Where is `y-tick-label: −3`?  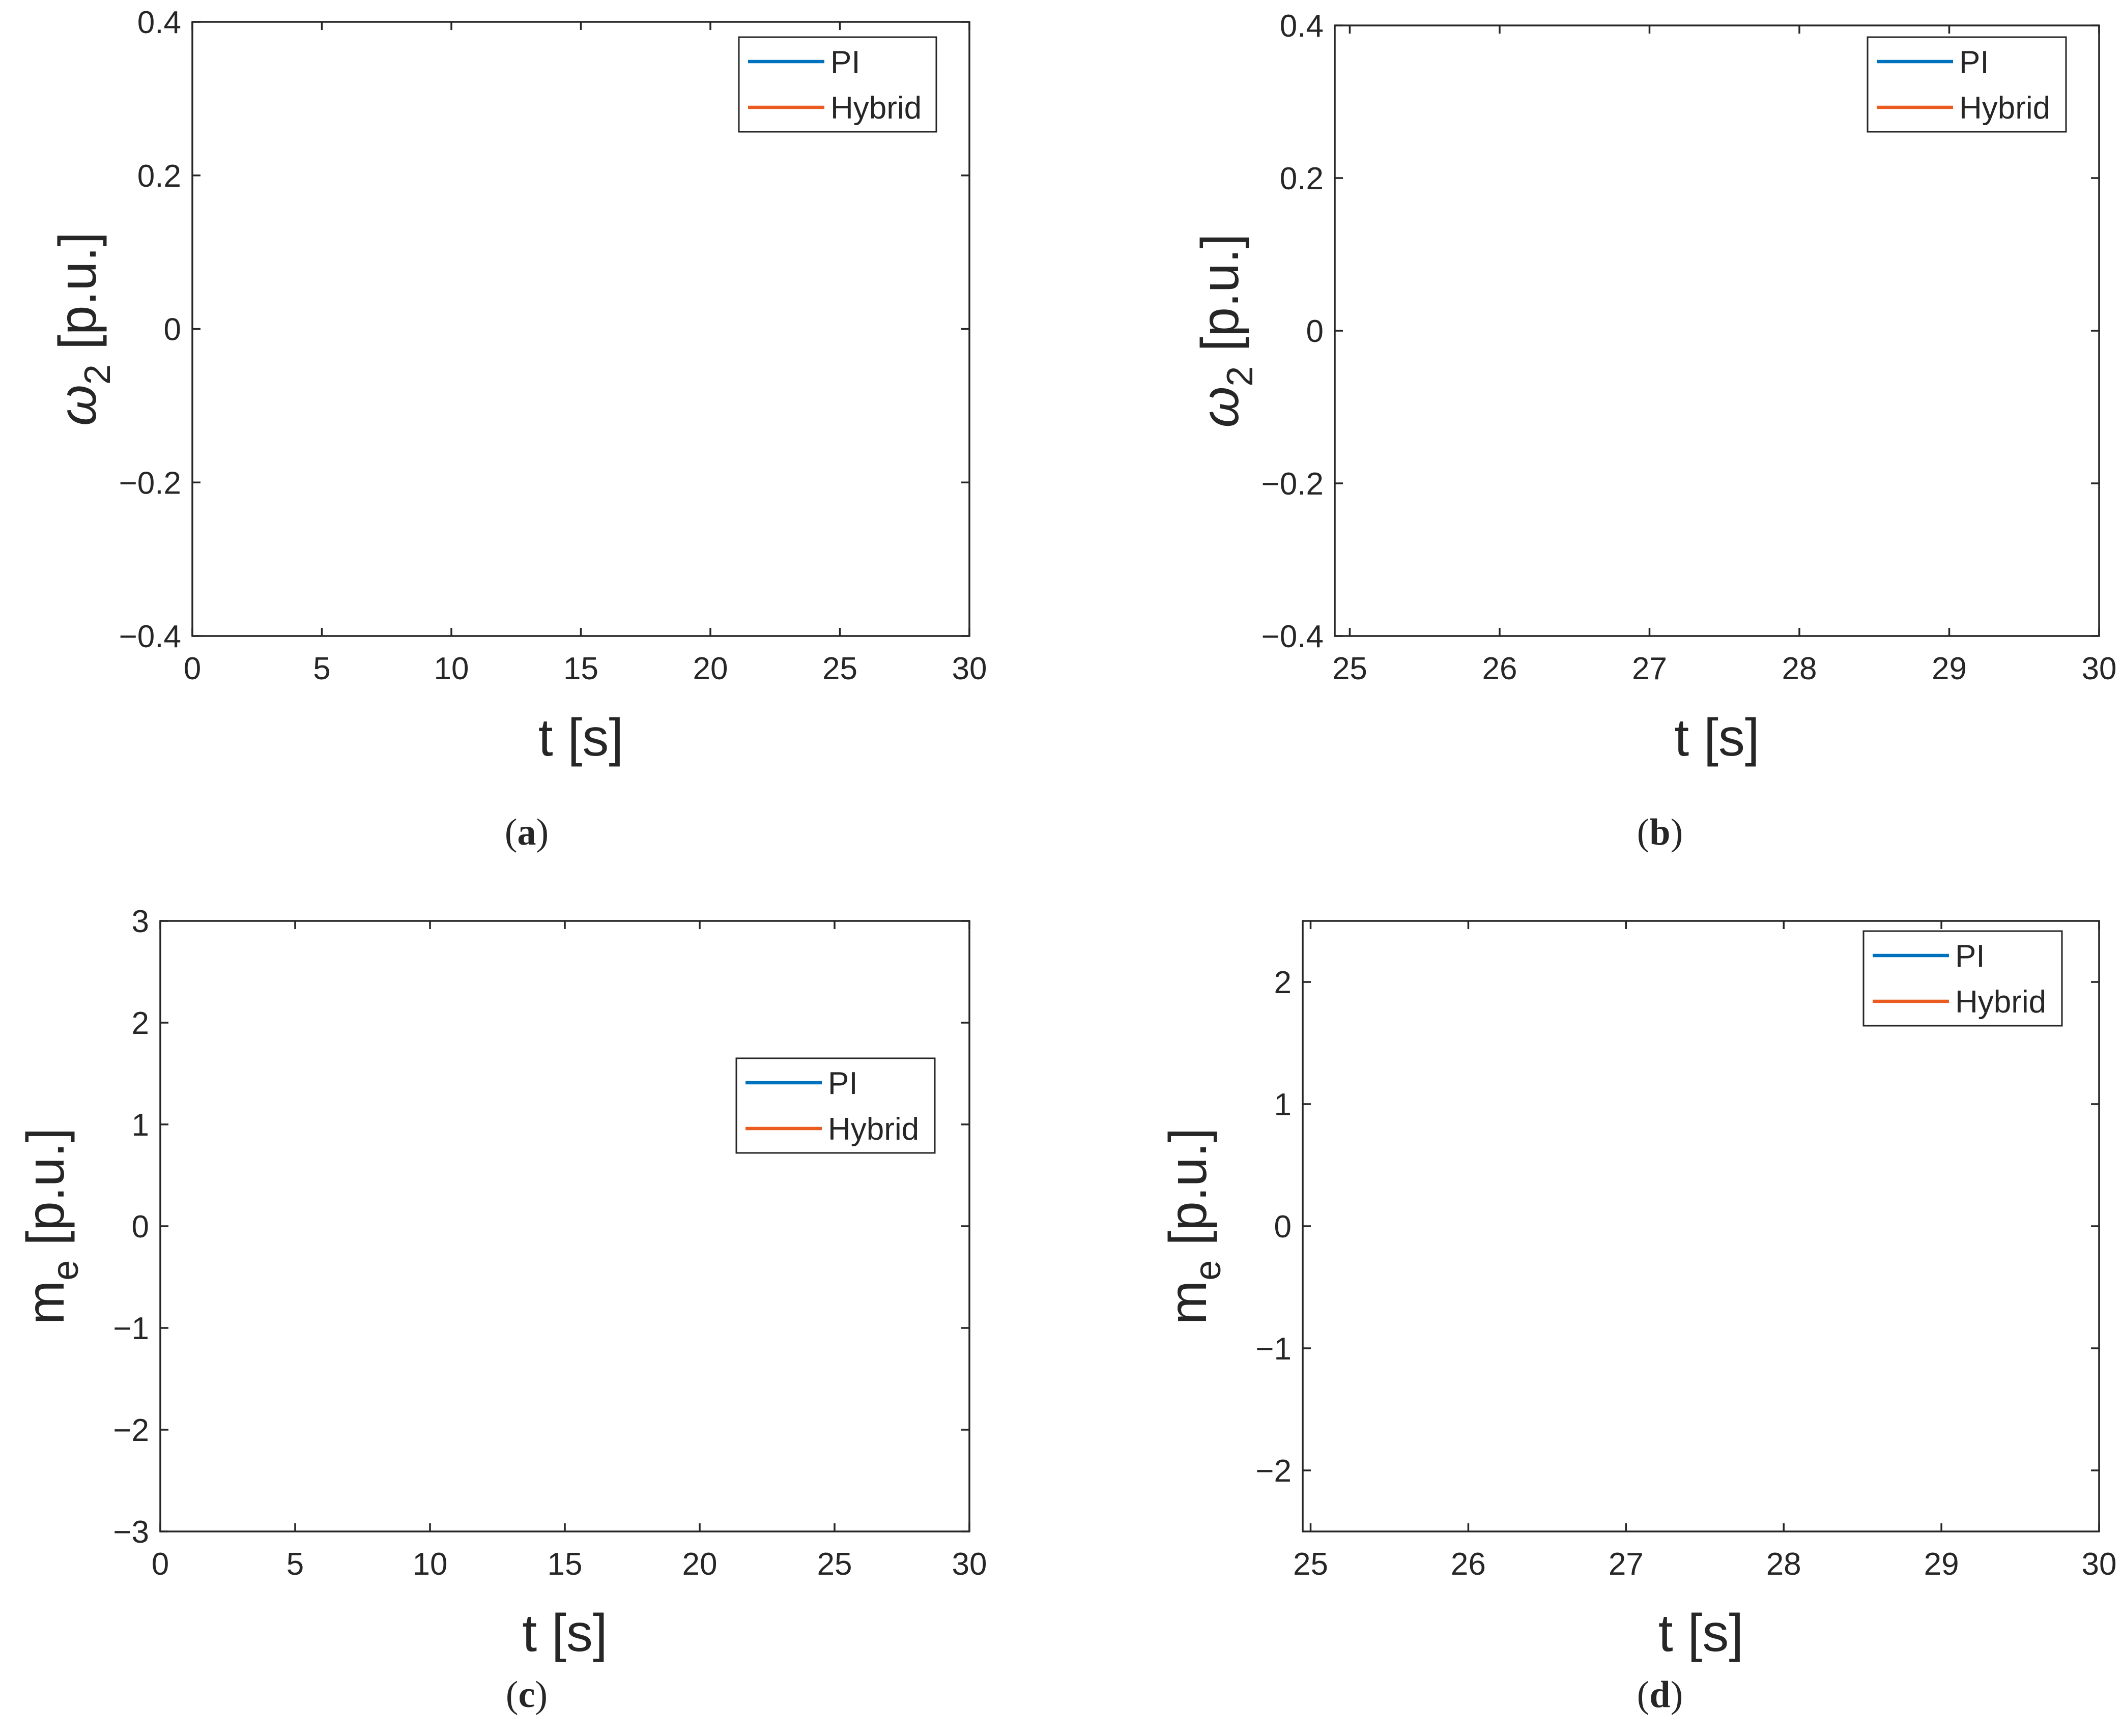
y-tick-label: −3 is located at coordinates (131, 1532).